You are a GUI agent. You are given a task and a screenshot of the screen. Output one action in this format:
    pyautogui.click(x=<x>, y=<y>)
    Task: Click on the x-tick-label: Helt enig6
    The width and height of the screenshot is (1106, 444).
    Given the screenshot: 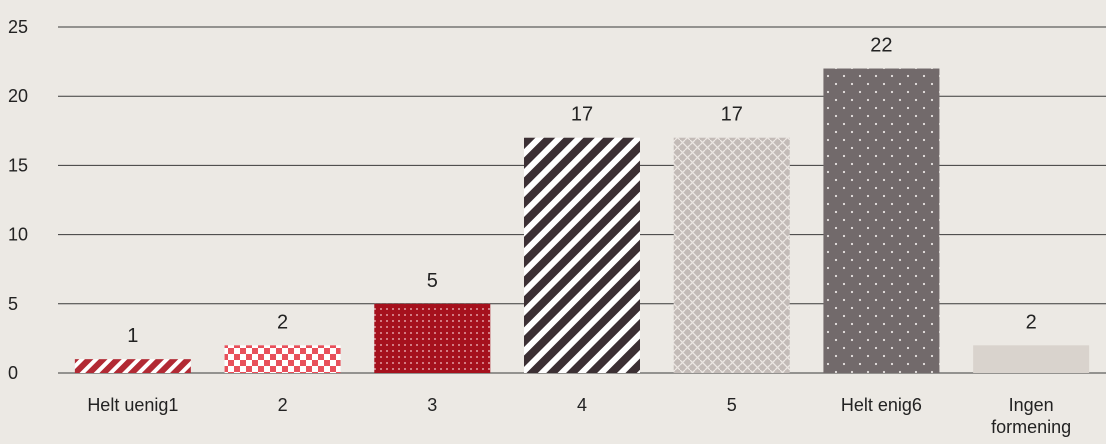 What is the action you would take?
    pyautogui.click(x=881, y=405)
    